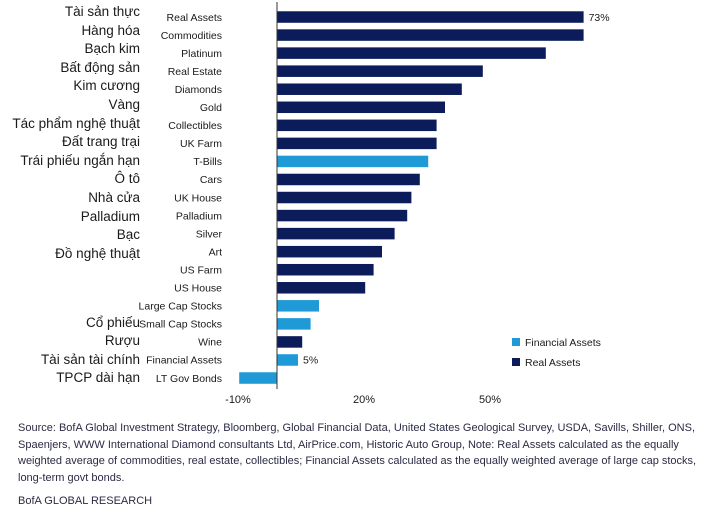 The height and width of the screenshot is (513, 727). Describe the element at coordinates (599, 18) in the screenshot. I see `data-label: 73%` at that location.